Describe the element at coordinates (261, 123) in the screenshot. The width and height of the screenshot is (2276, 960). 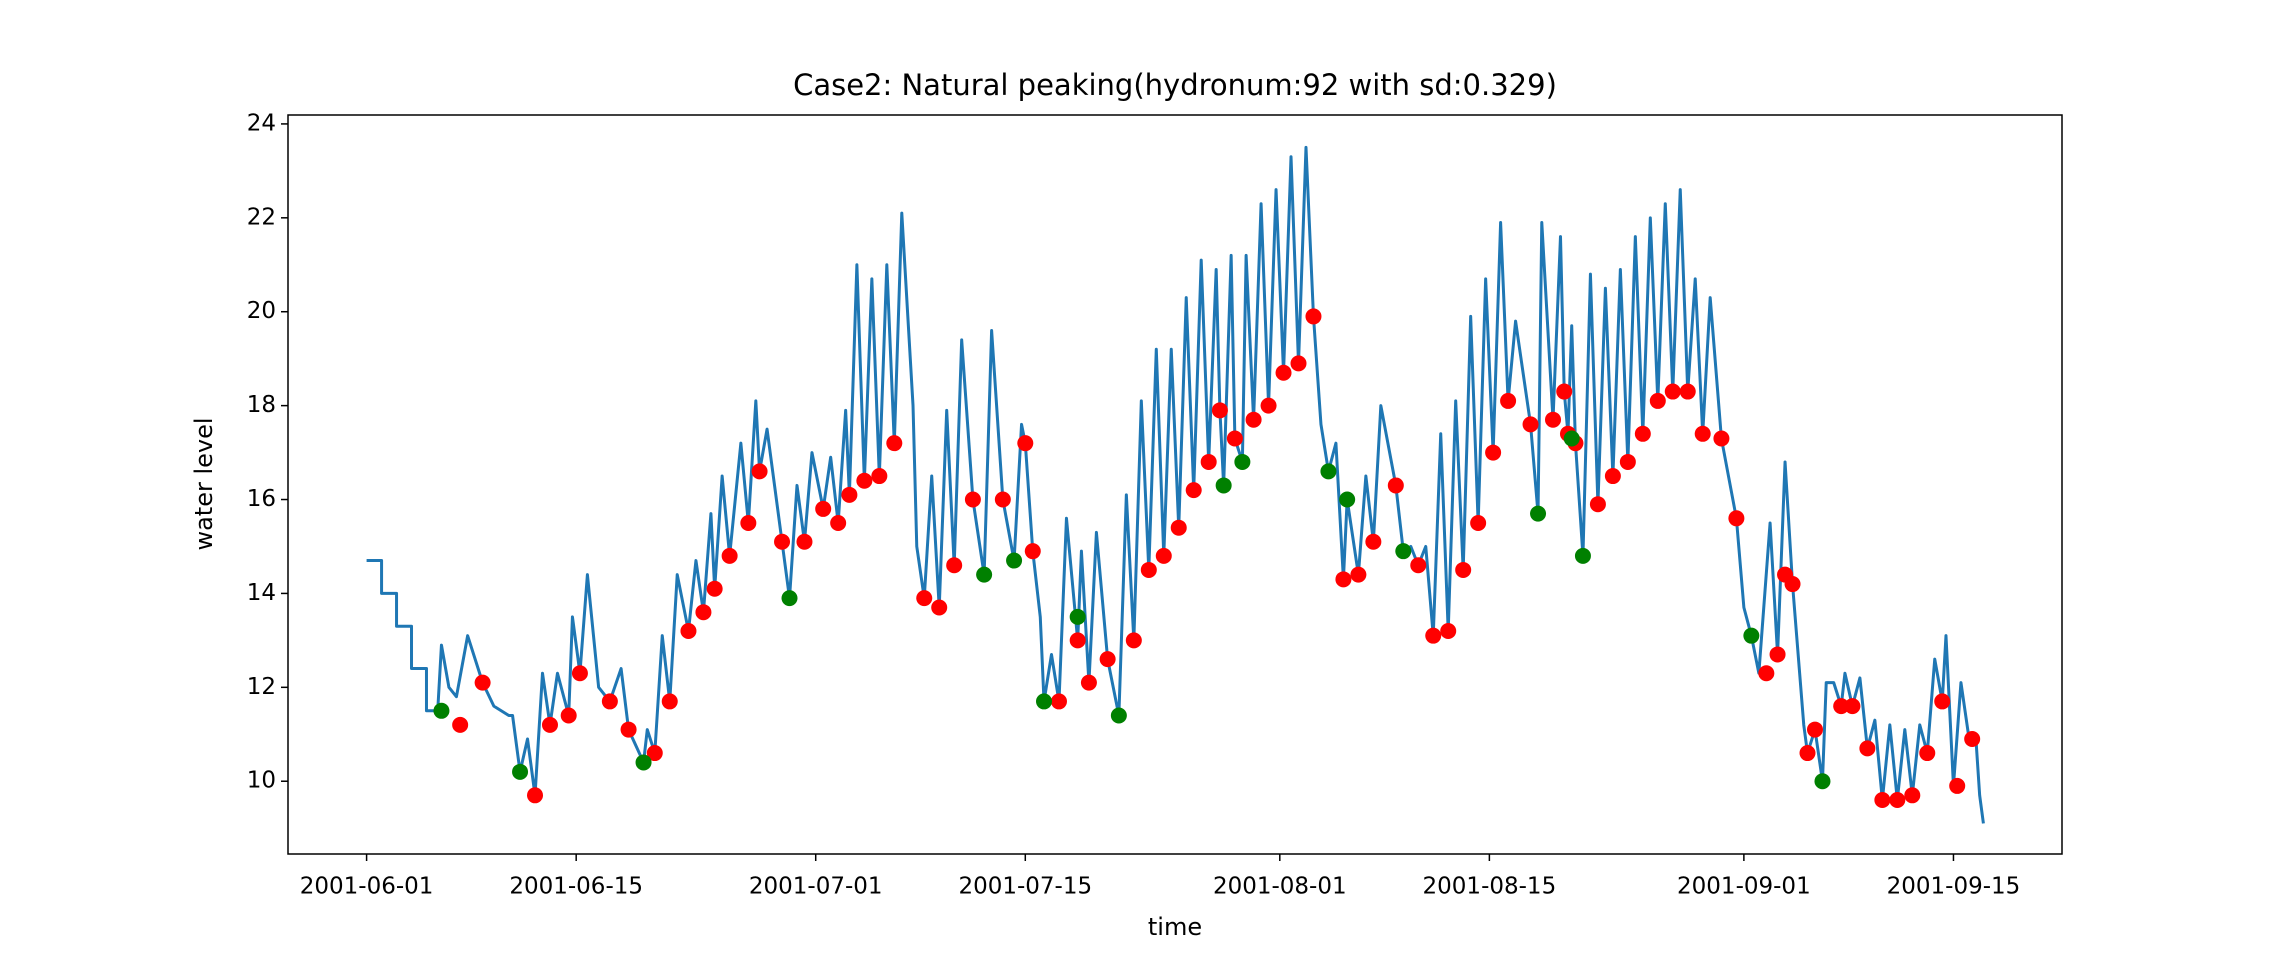
I see `y-tick-label: 24` at that location.